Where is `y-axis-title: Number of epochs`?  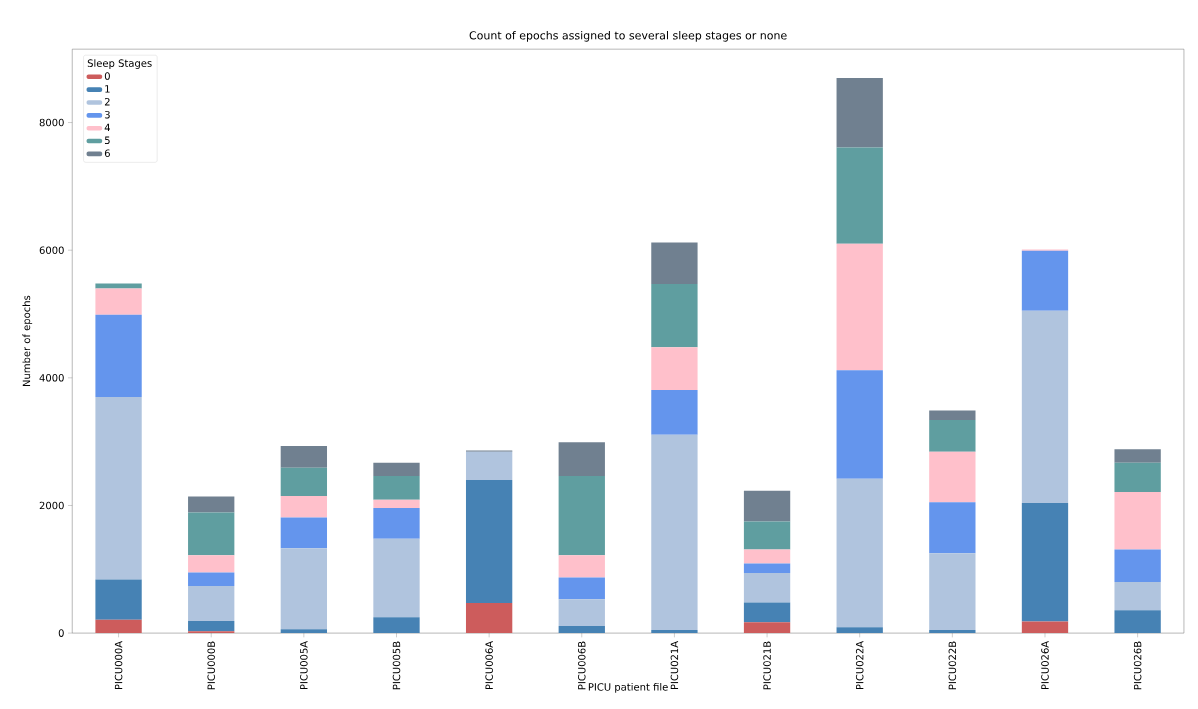
y-axis-title: Number of epochs is located at coordinates (27, 340).